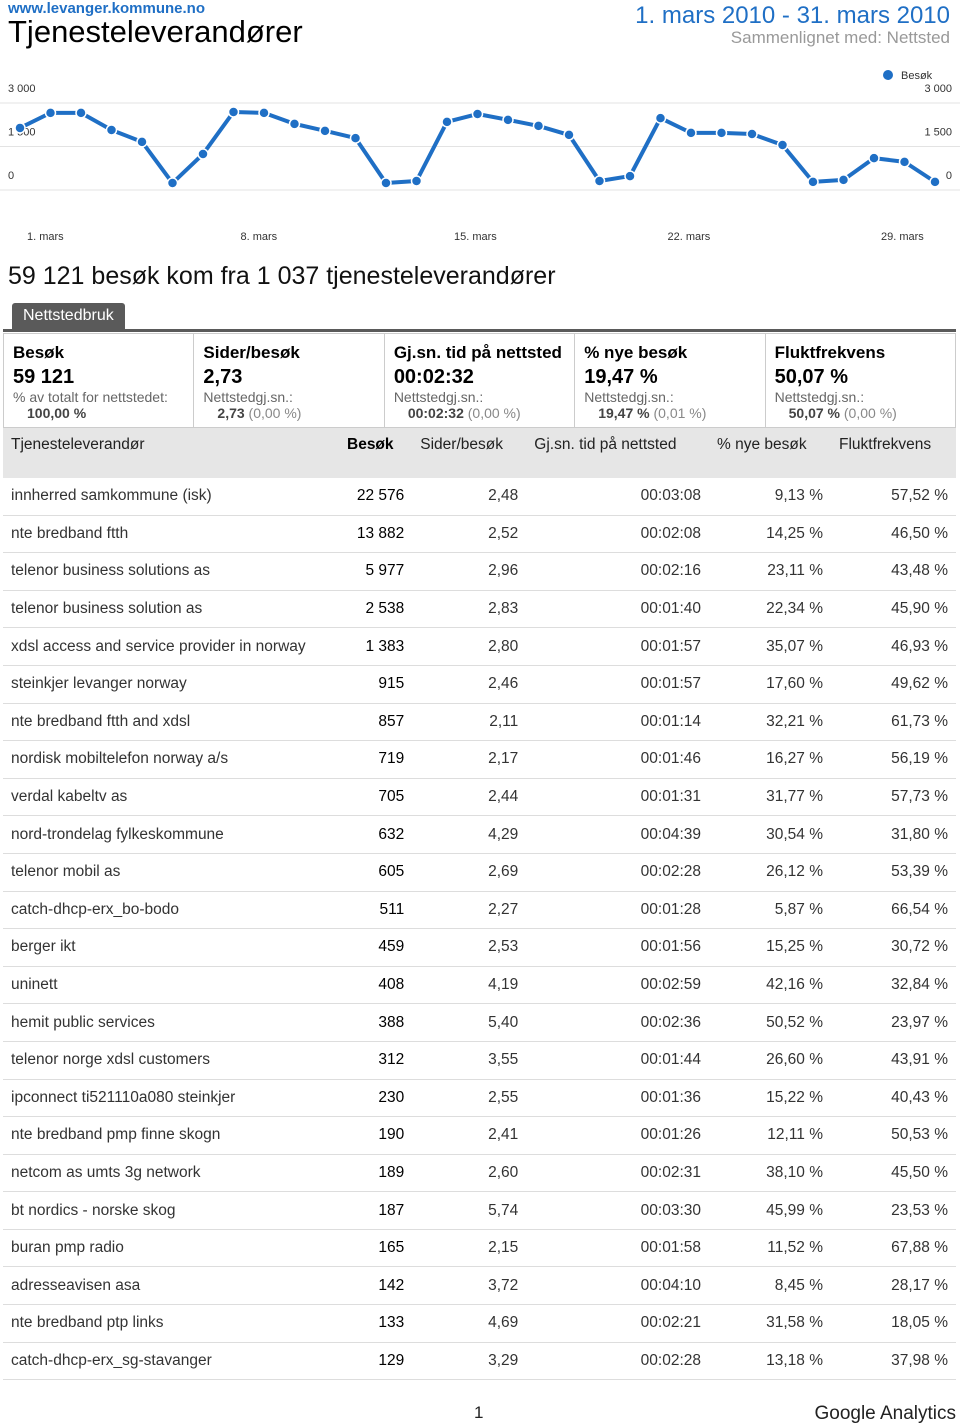 The width and height of the screenshot is (960, 1426). I want to click on table-cell: 2,48, so click(469, 497).